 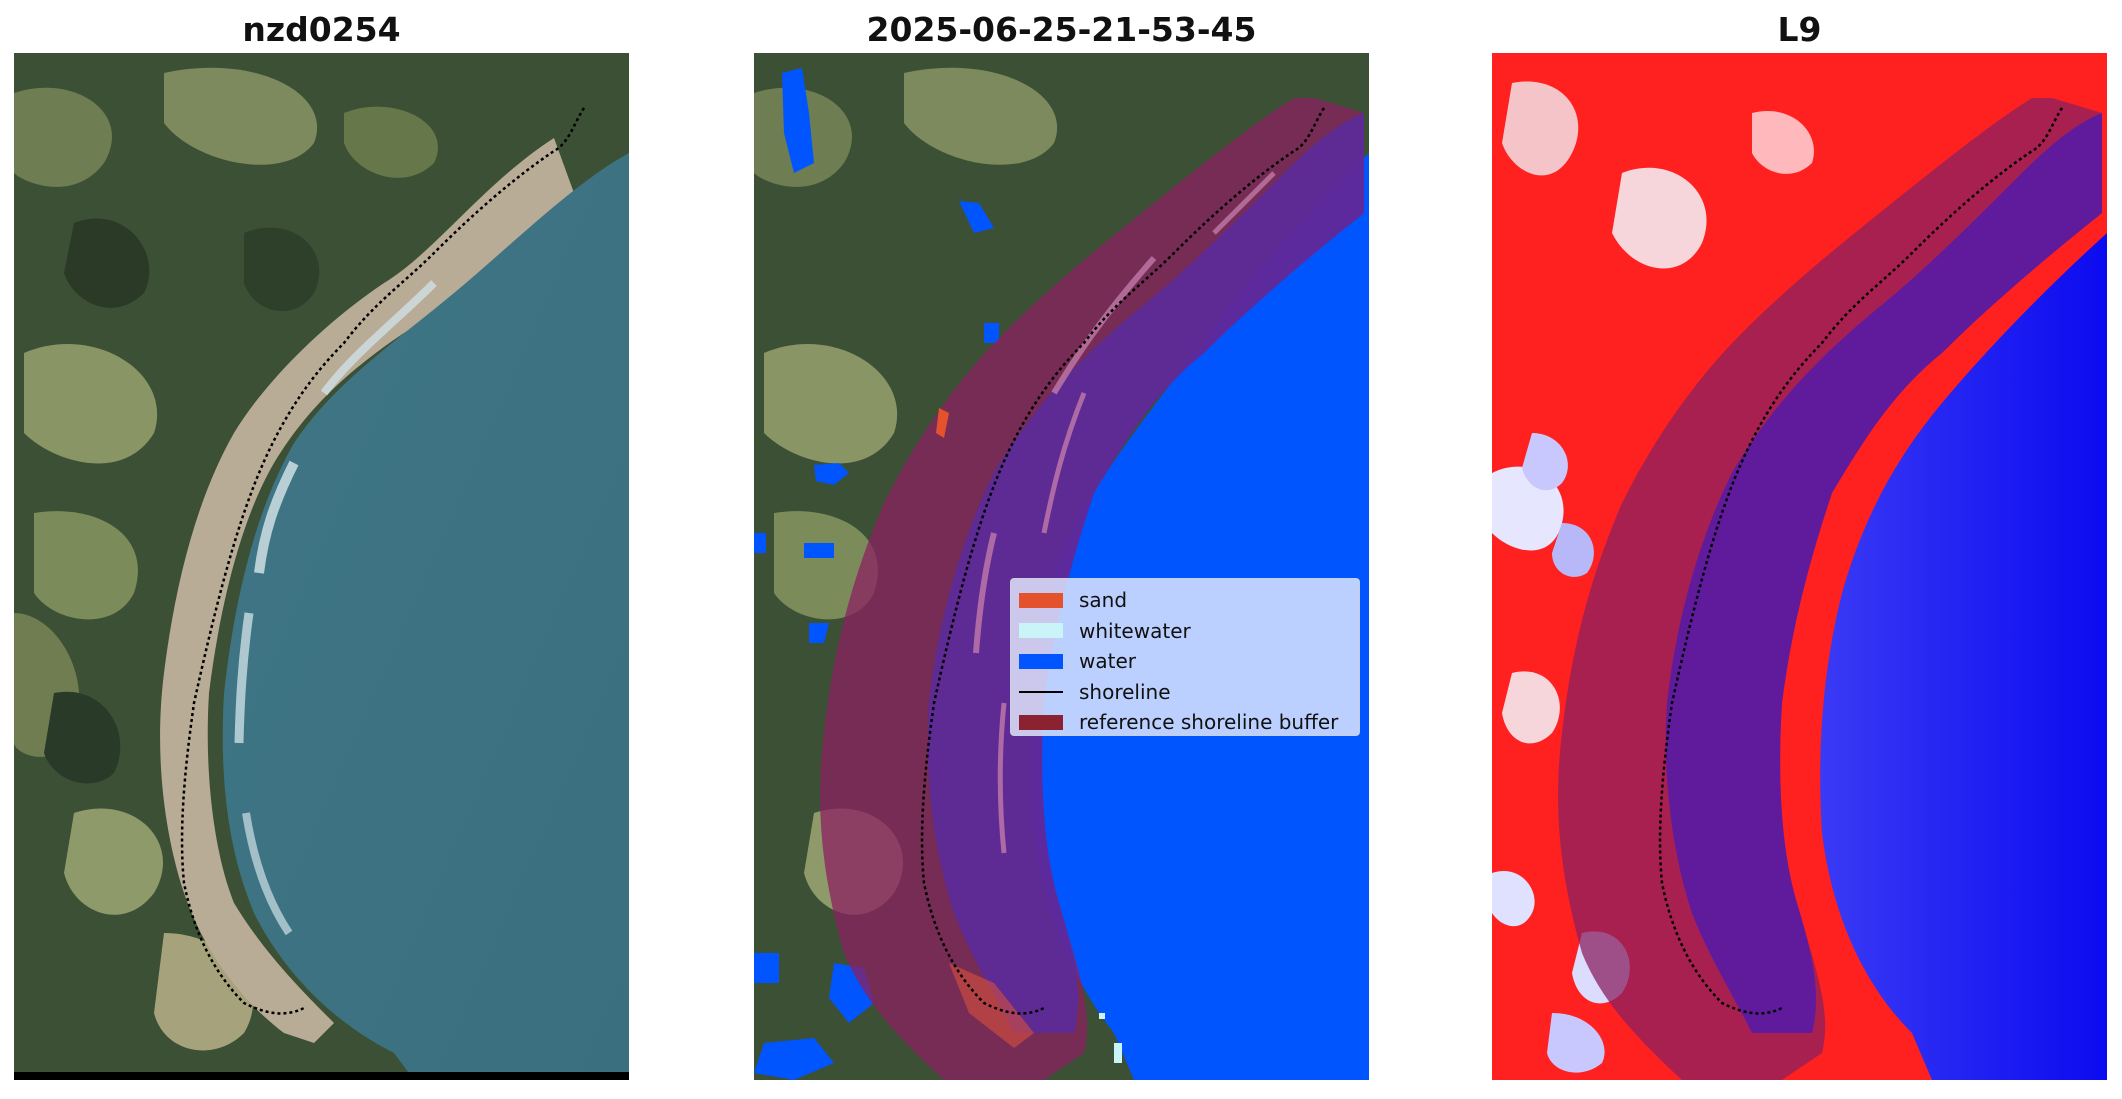 I want to click on panel-title-classification: 2025-06-25-21-53-45, so click(x=1061, y=29).